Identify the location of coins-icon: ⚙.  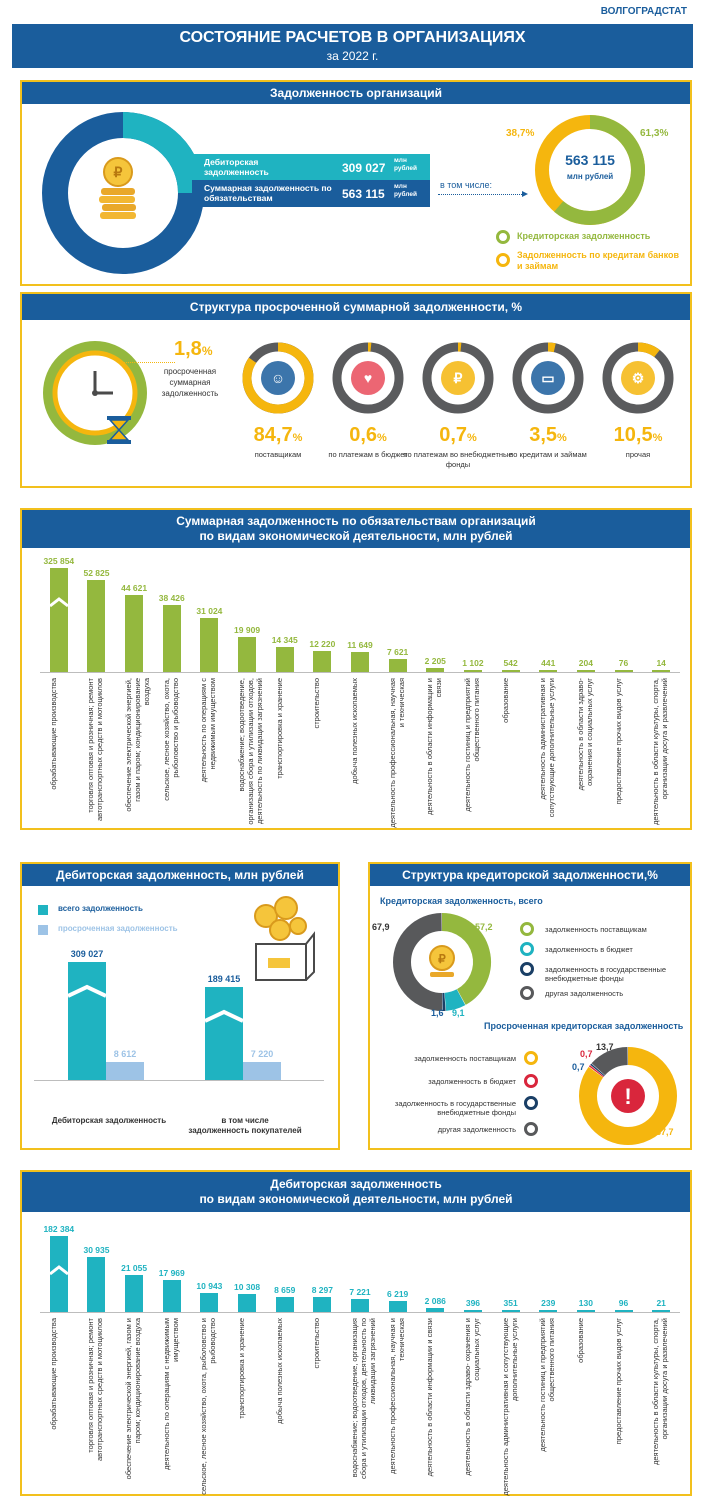
(638, 378).